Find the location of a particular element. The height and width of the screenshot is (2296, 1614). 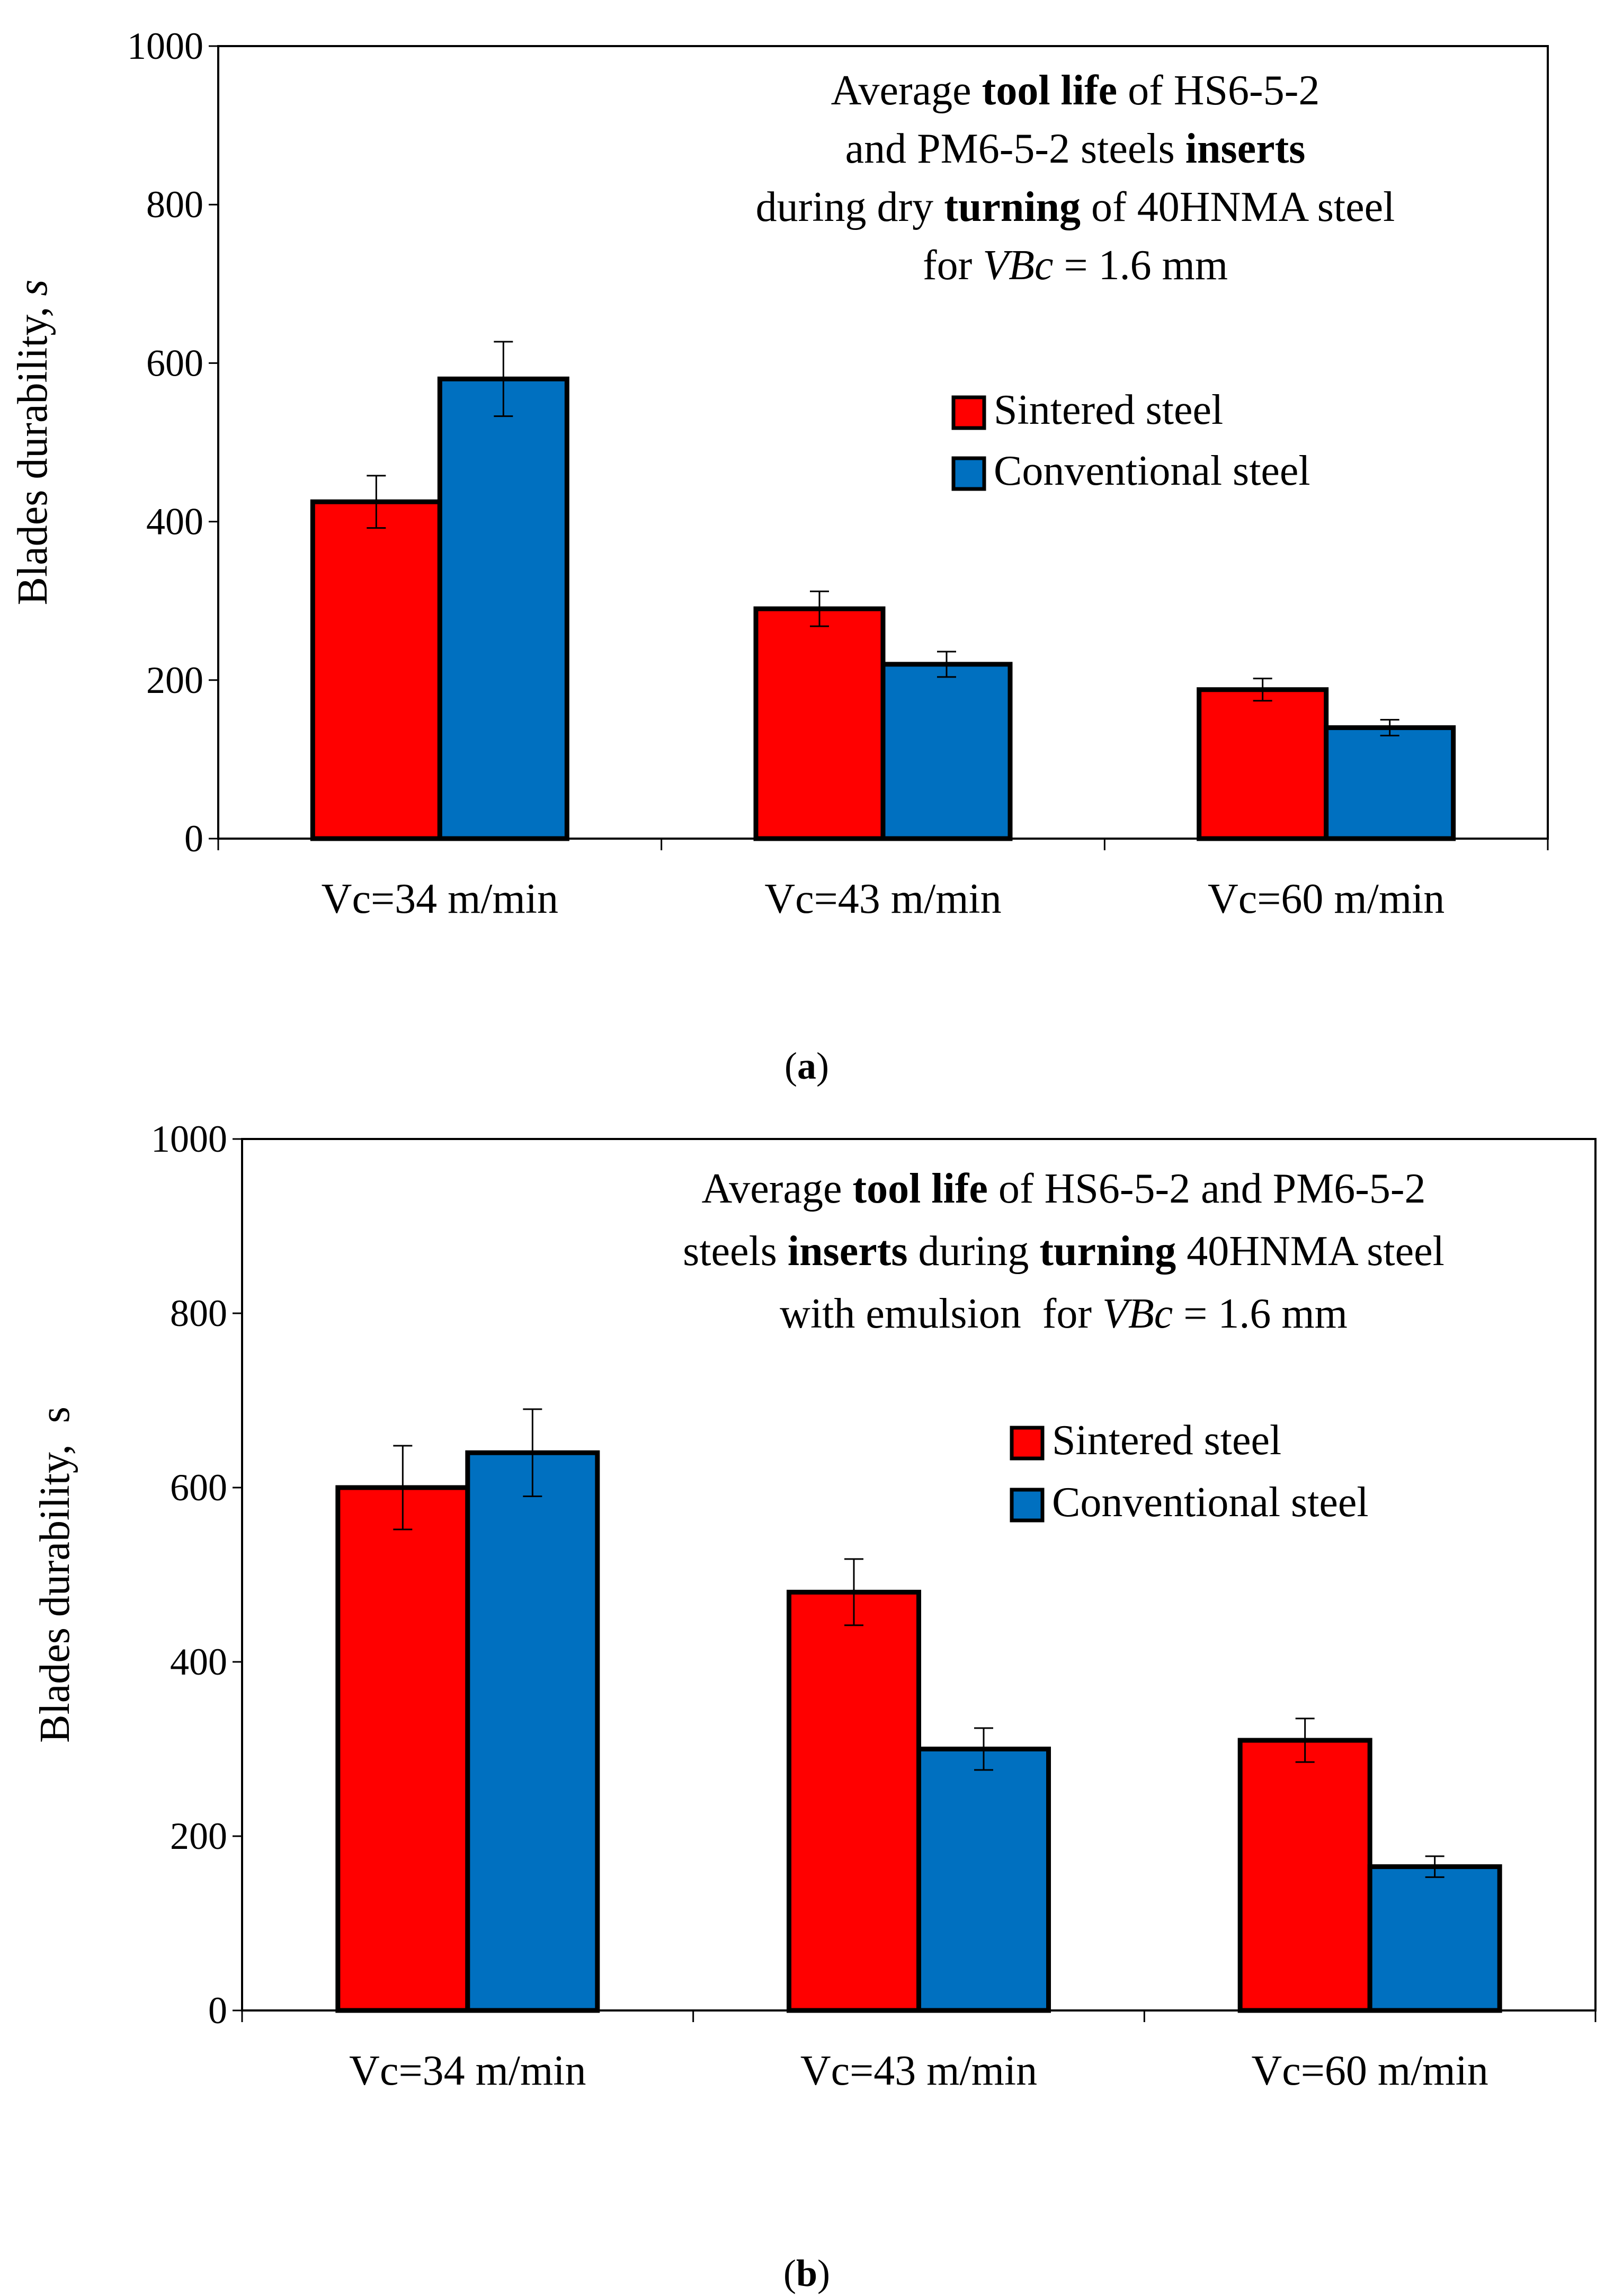

chart-title-run: 40HNMA steel is located at coordinates (1310, 1252).